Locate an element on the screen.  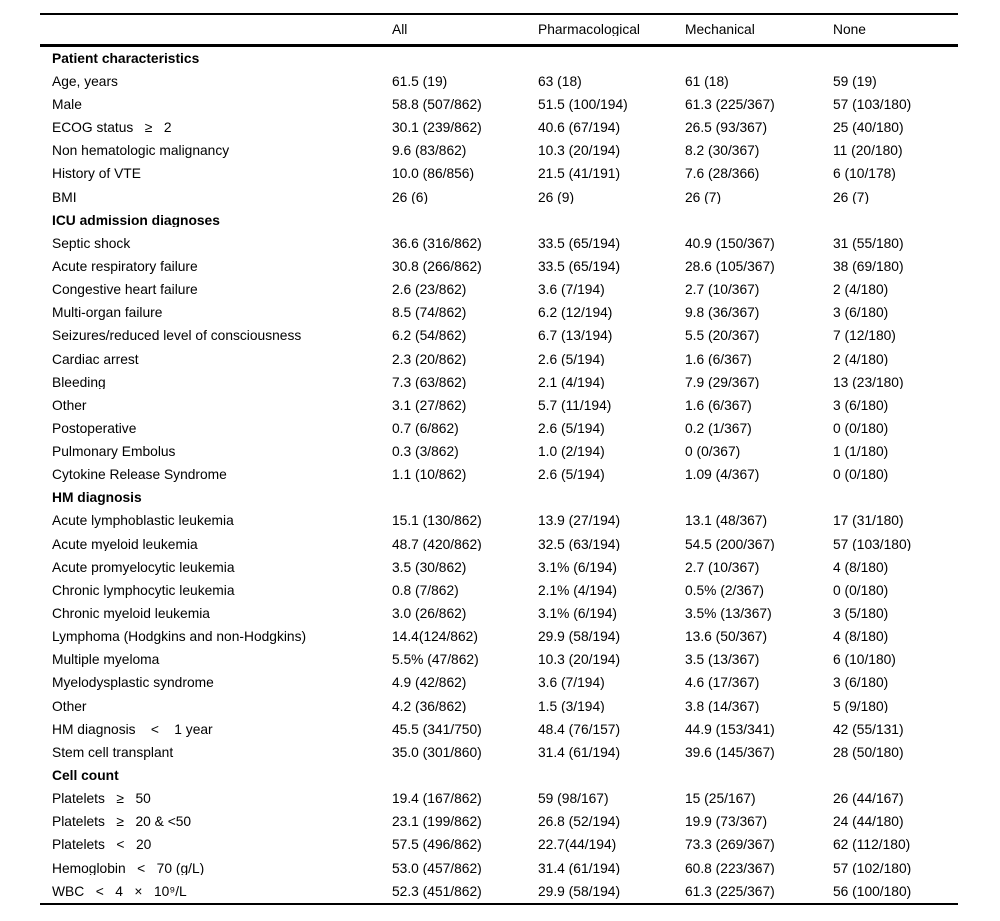
section-header-row: Patient characteristics is located at coordinates (499, 58).